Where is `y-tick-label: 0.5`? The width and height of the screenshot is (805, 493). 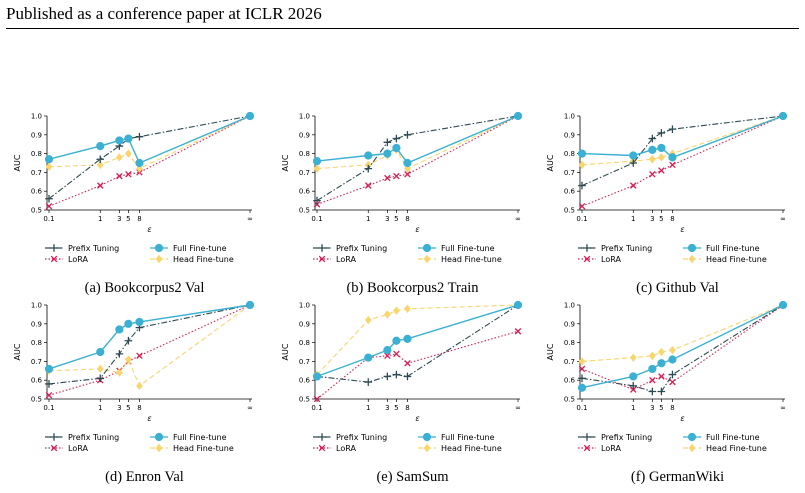
y-tick-label: 0.5 is located at coordinates (36, 400).